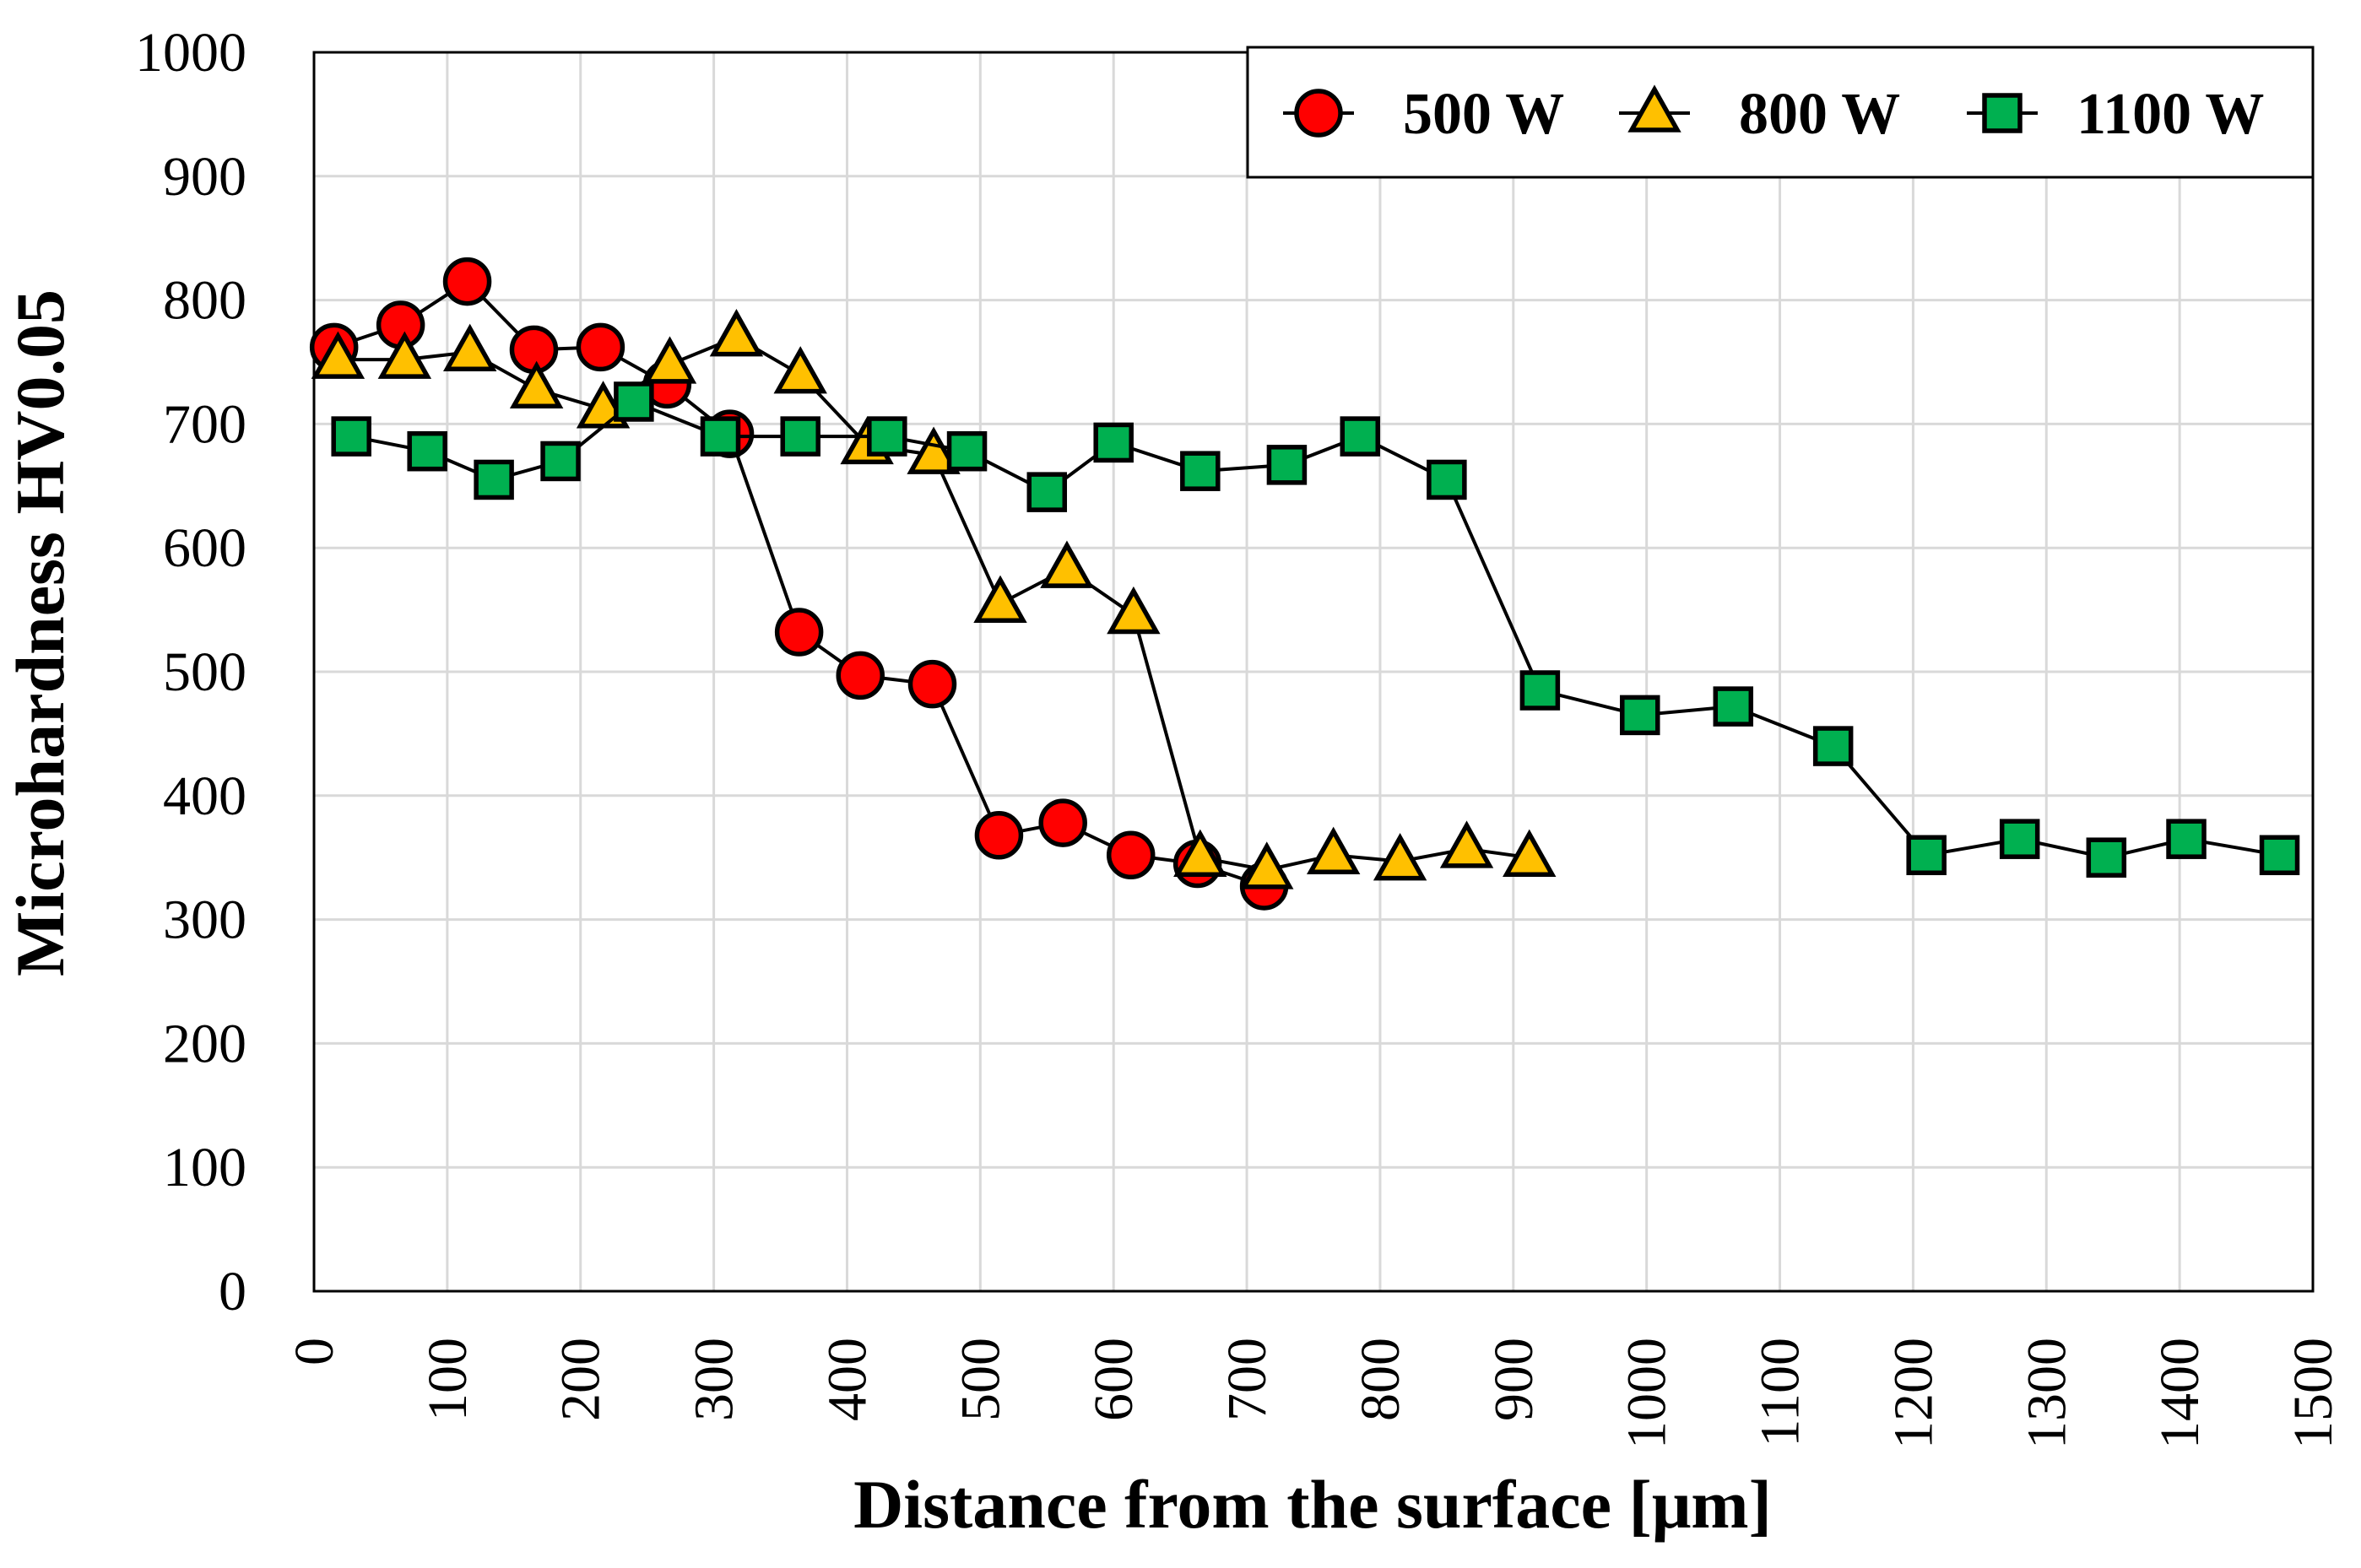  I want to click on x-tick-label: 1300, so click(2047, 1393).